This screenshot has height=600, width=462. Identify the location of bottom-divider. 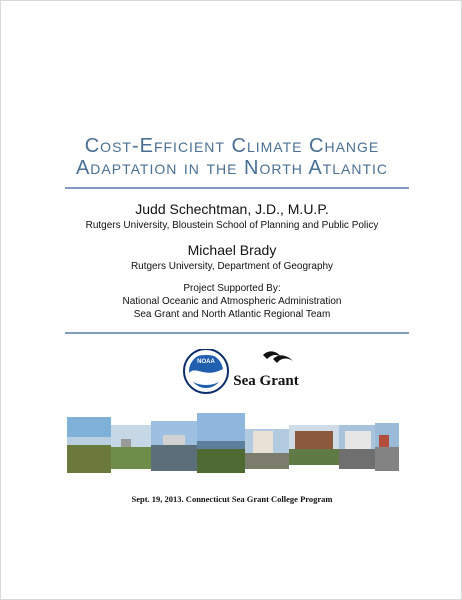
(237, 333).